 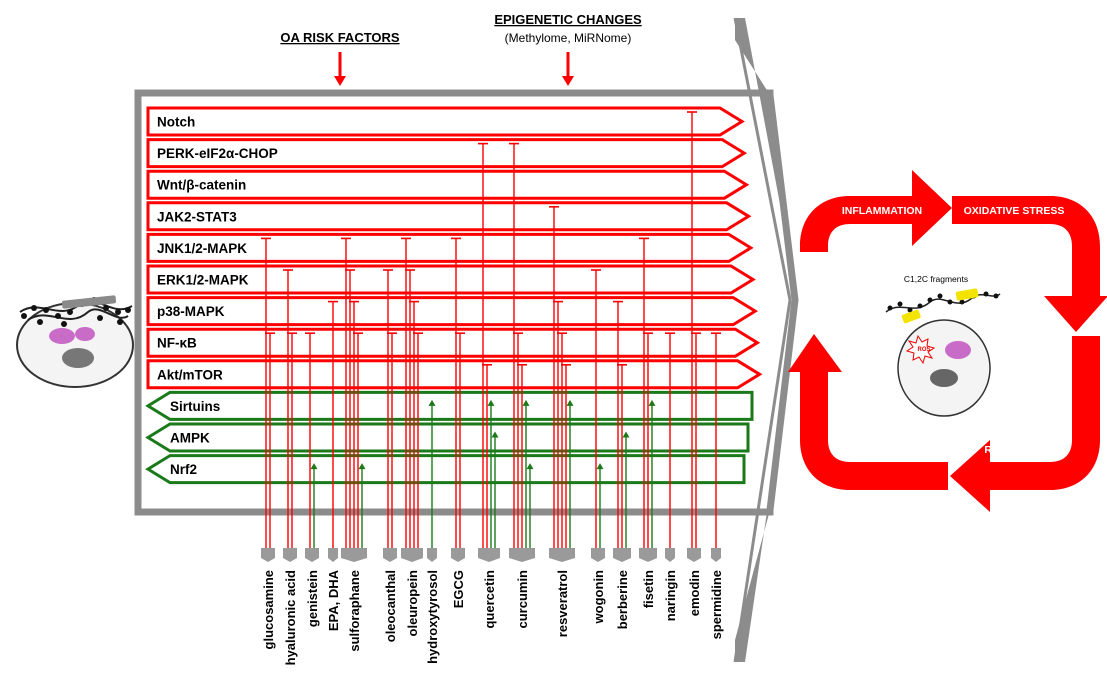 What do you see at coordinates (598, 446) in the screenshot?
I see `compound-wogonin: wogonin` at bounding box center [598, 446].